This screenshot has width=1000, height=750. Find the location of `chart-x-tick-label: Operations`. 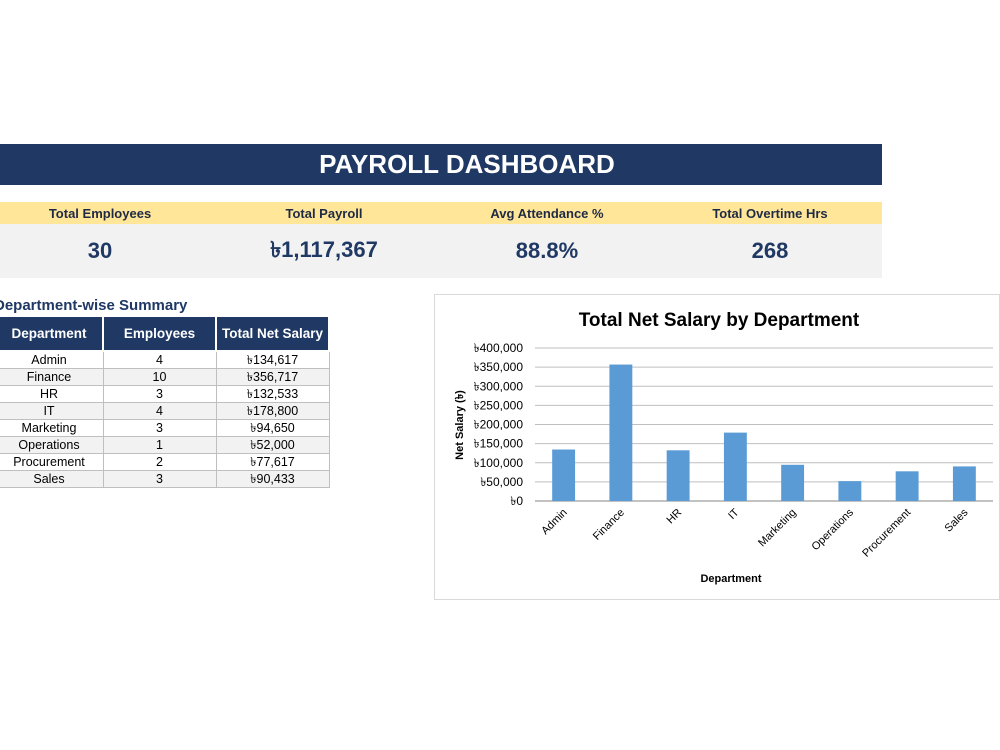

chart-x-tick-label: Operations is located at coordinates (832, 529).